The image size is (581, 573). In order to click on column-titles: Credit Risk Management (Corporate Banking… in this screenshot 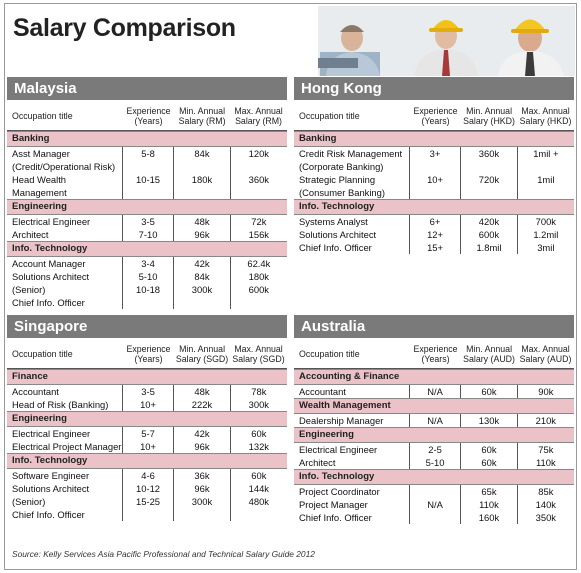, I will do `click(351, 173)`.